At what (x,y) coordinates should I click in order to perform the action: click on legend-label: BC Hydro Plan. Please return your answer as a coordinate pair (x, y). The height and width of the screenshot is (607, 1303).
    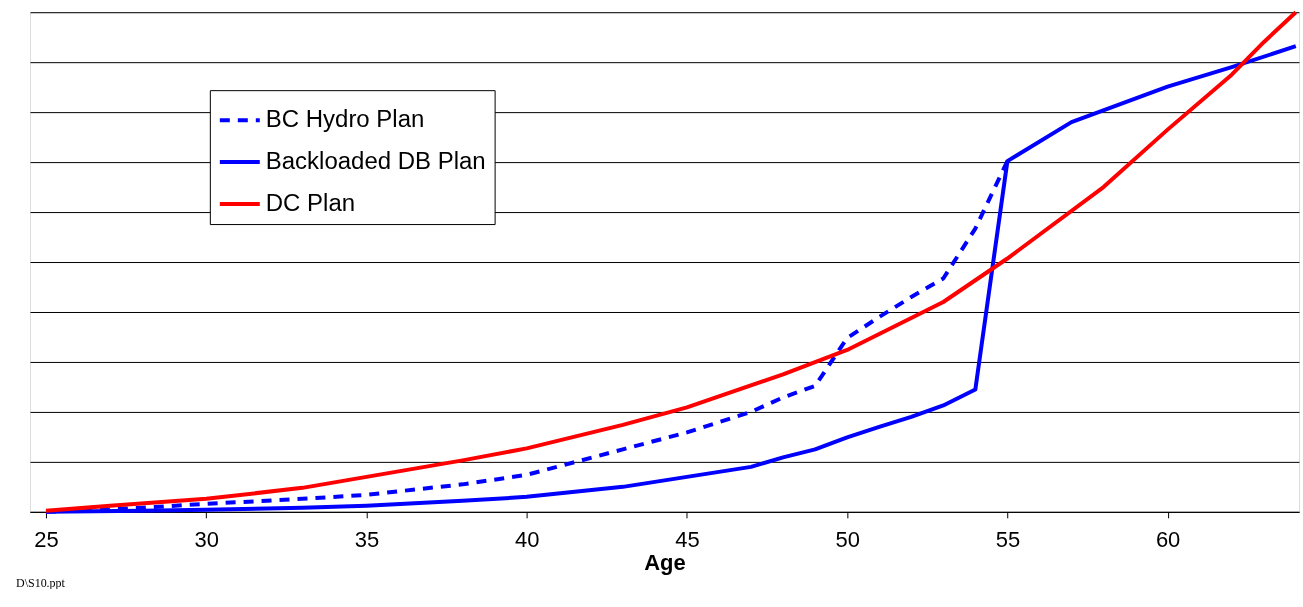
    Looking at the image, I should click on (345, 119).